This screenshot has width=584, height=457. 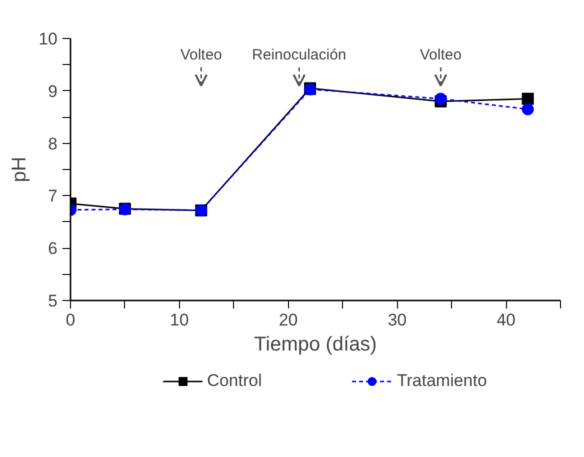 I want to click on x-tick-label: 10, so click(x=179, y=320).